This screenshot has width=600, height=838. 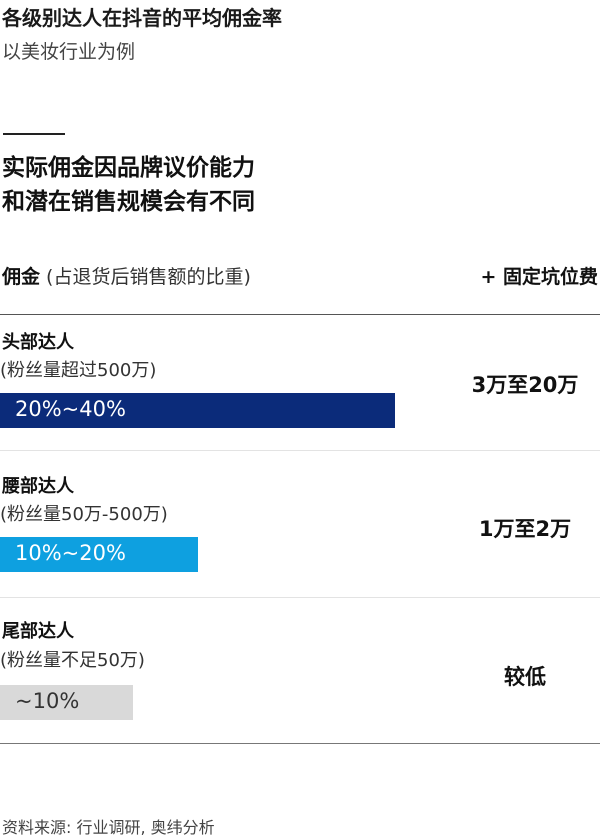 What do you see at coordinates (38, 631) in the screenshot?
I see `tier-label: 尾部达人` at bounding box center [38, 631].